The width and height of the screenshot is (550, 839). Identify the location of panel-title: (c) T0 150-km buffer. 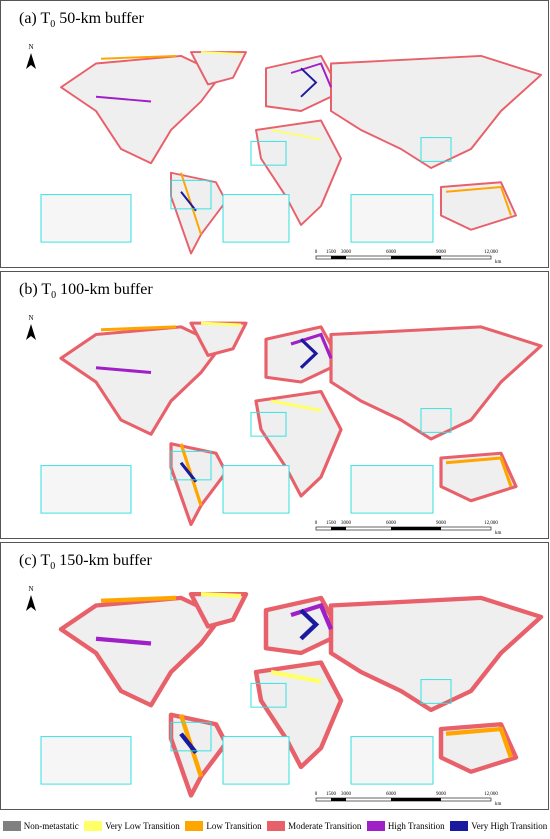
(85, 562).